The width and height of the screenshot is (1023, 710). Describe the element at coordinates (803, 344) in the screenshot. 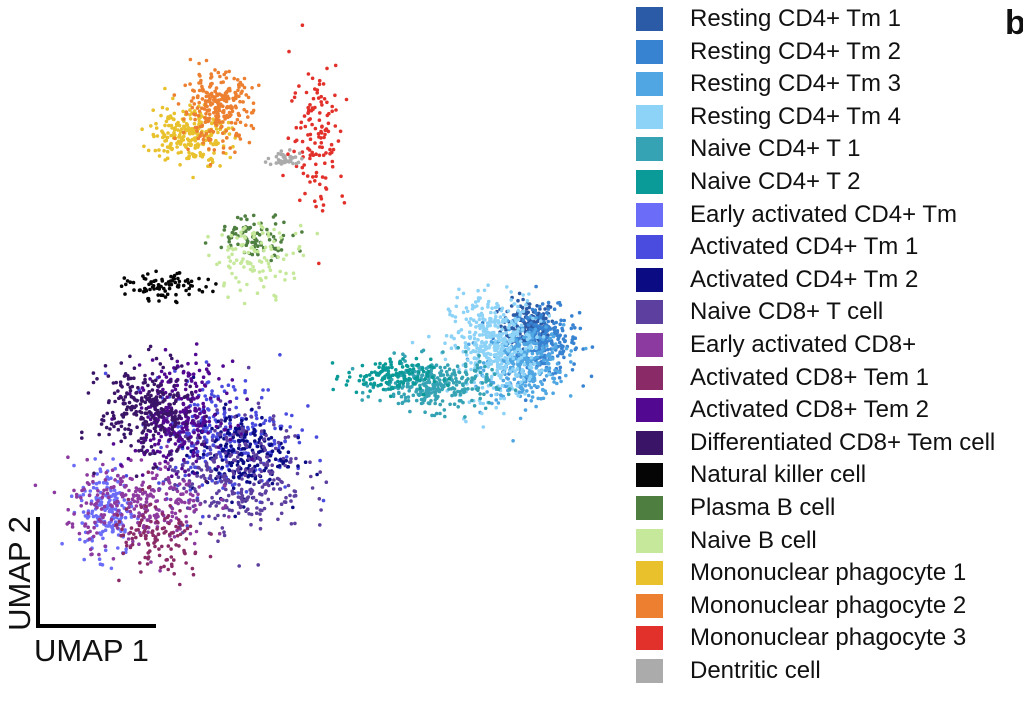

I see `legend-label: Early activated CD8+` at that location.